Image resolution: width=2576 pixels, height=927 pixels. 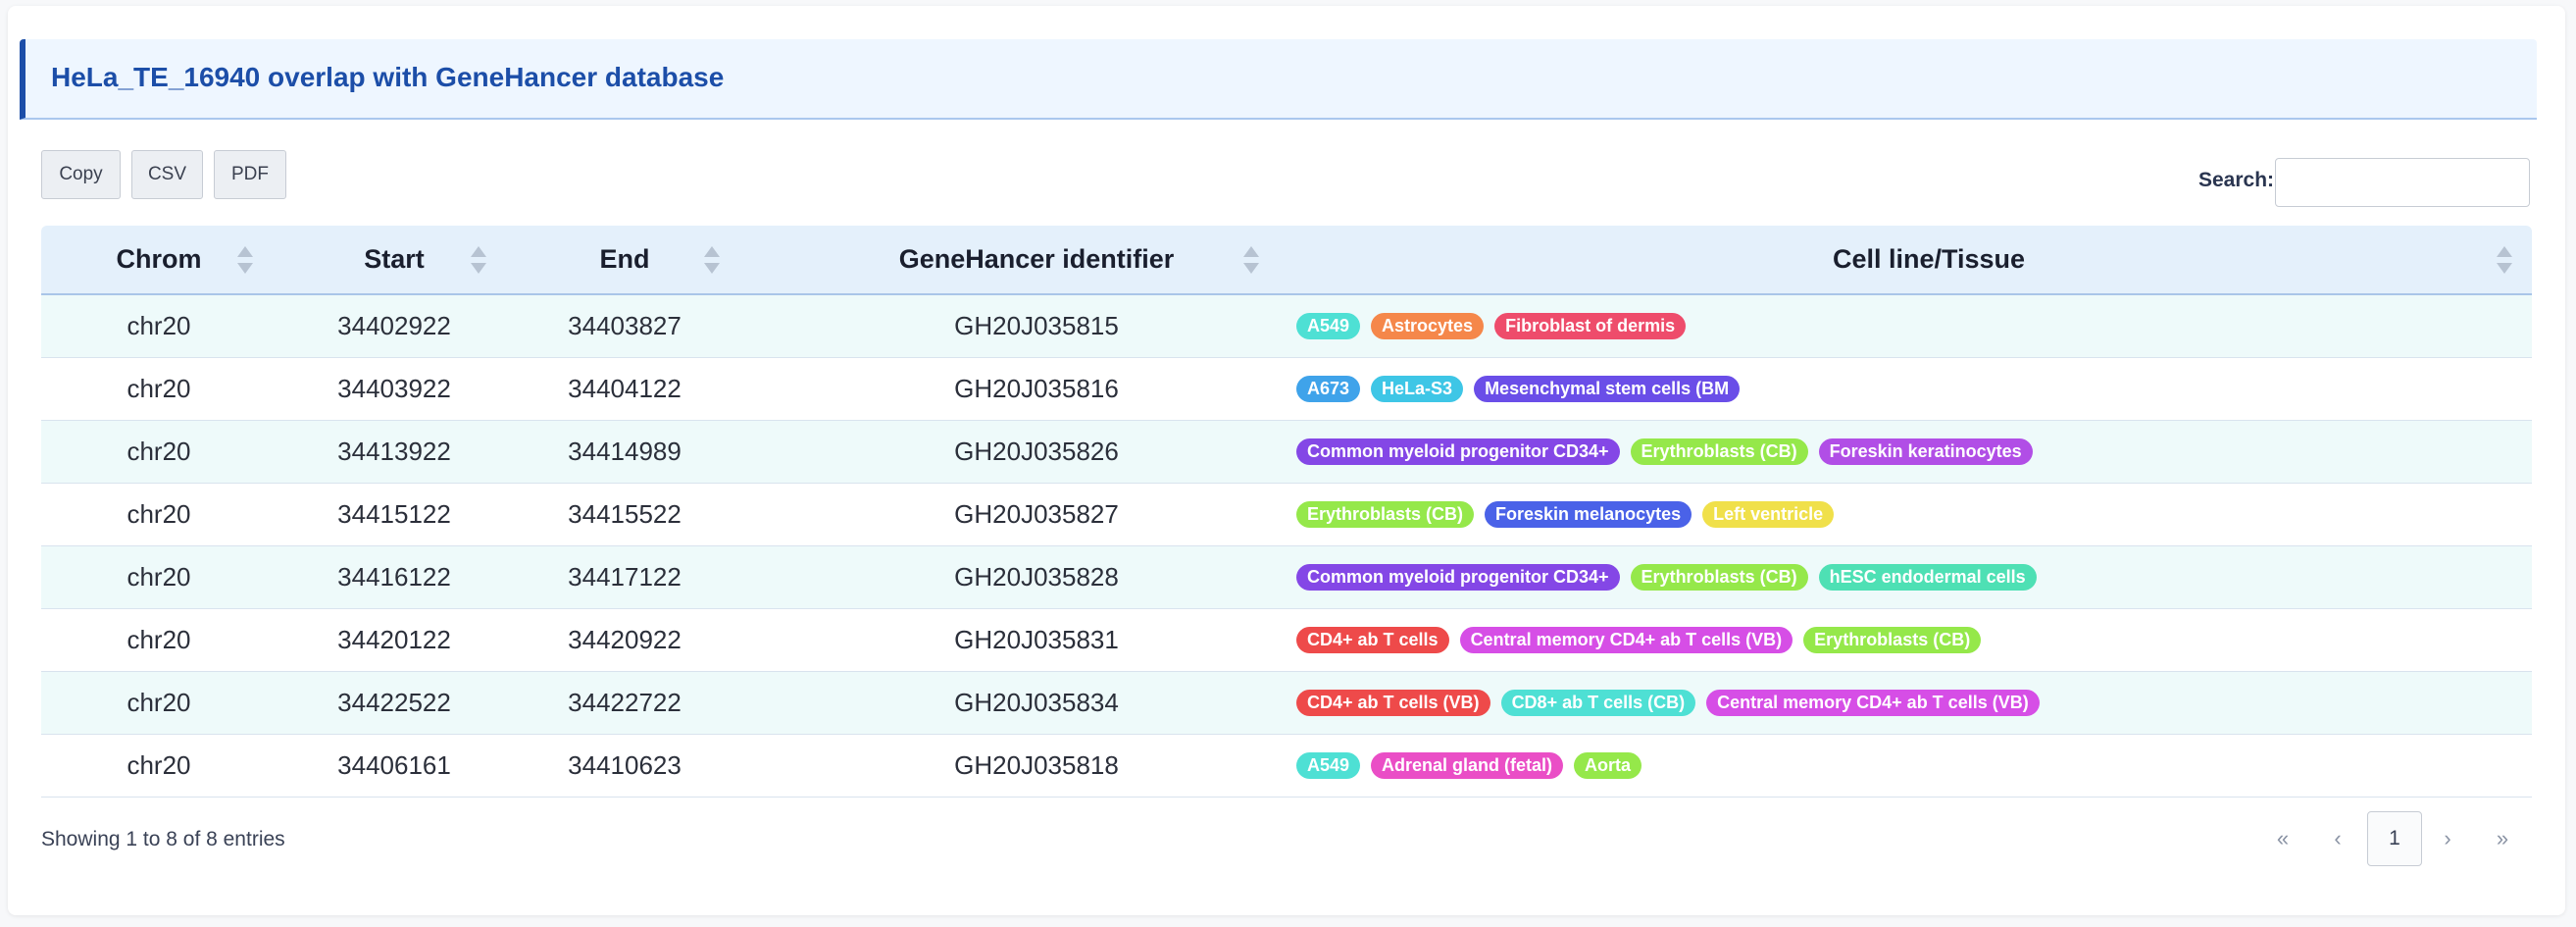 What do you see at coordinates (1418, 389) in the screenshot?
I see `tissue-badge: HeLa-S3` at bounding box center [1418, 389].